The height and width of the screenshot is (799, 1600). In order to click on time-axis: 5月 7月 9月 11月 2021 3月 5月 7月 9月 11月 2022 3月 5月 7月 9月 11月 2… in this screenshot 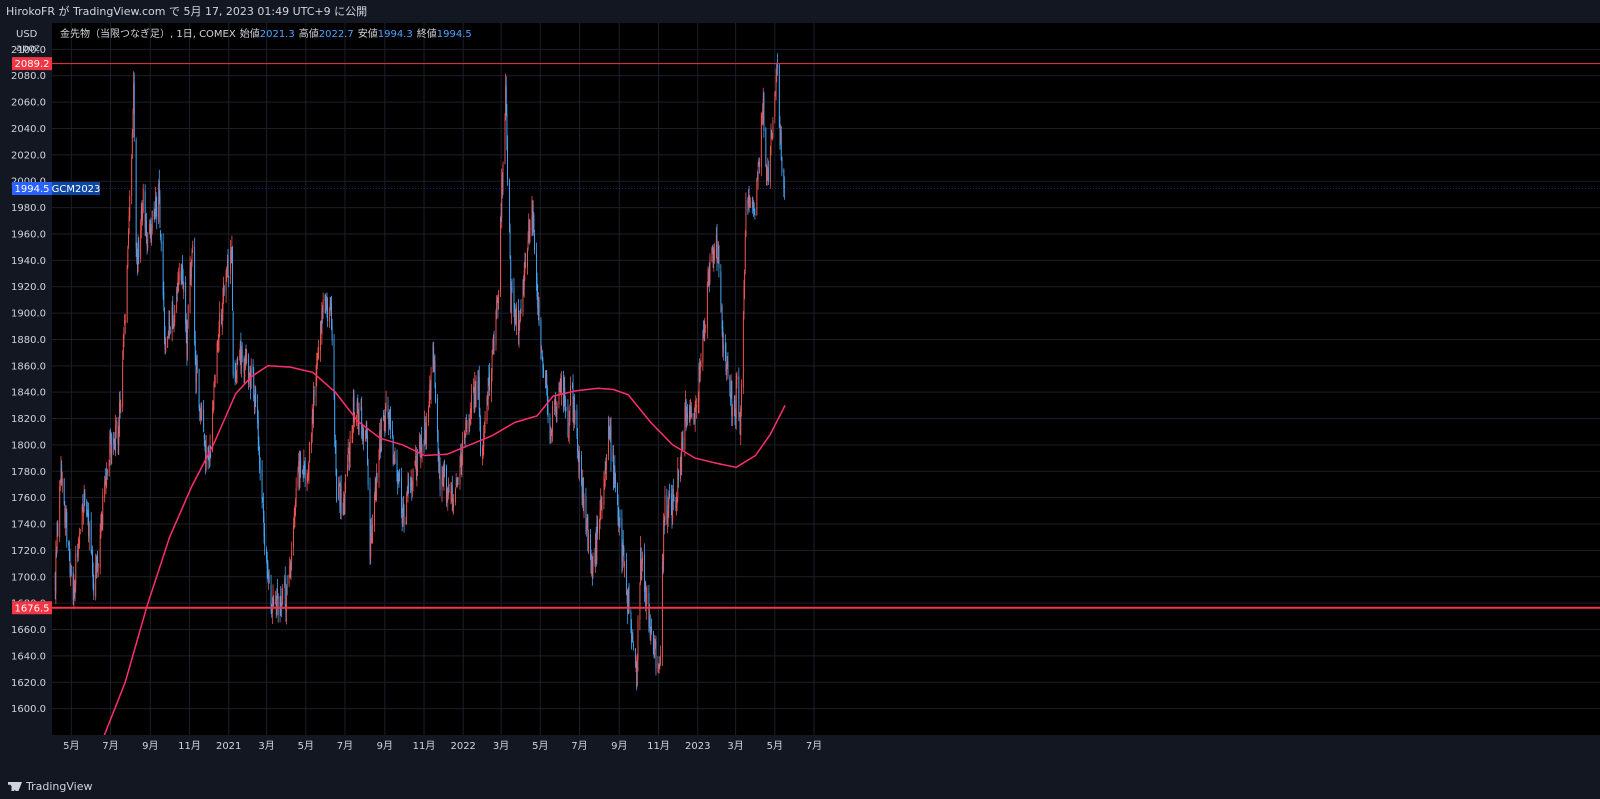, I will do `click(442, 746)`.